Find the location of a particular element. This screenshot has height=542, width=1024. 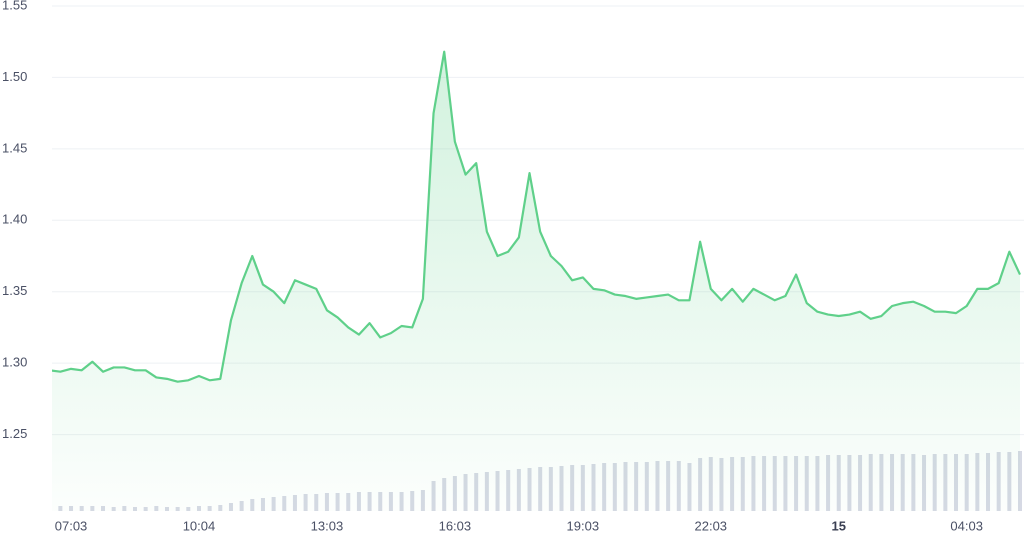

x-tick-label: 13:03 is located at coordinates (327, 525).